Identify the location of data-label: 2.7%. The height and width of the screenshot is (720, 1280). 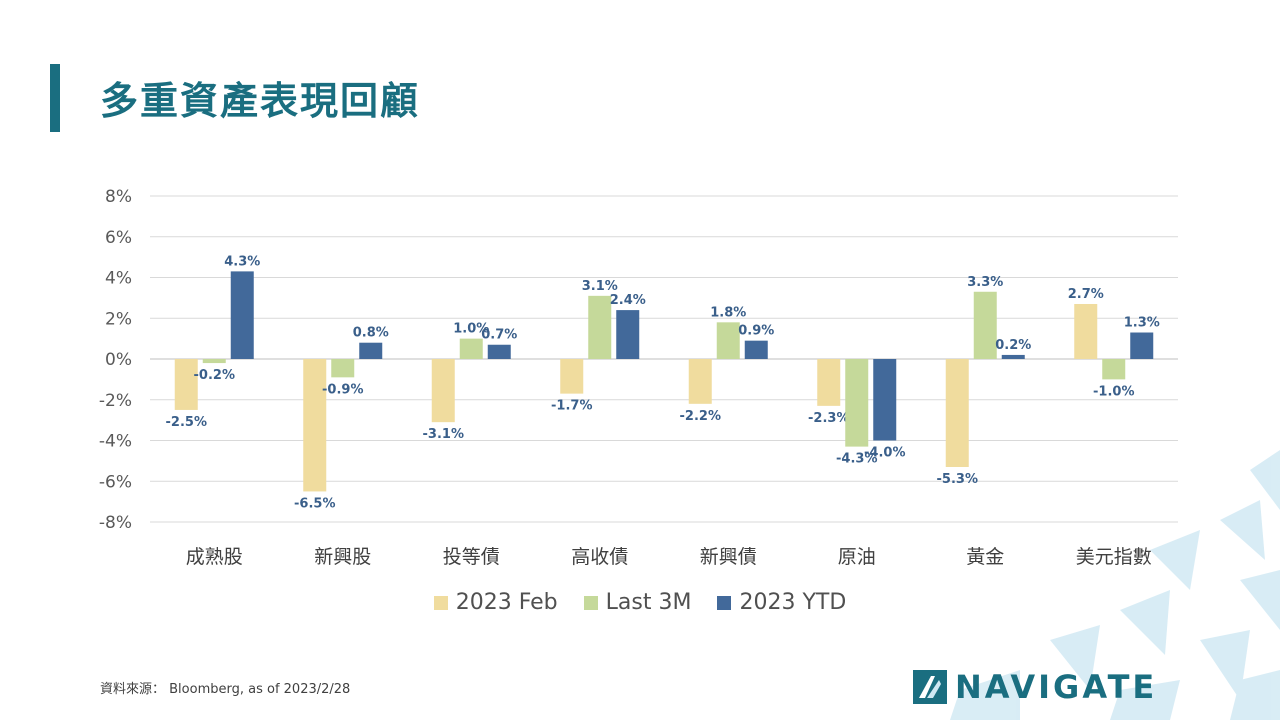
(1086, 294).